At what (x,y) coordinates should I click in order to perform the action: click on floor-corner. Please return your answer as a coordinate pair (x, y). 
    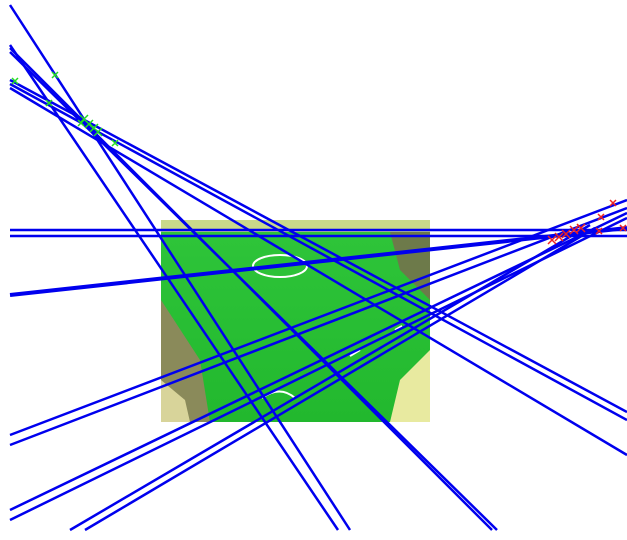
    Looking at the image, I should click on (410, 386).